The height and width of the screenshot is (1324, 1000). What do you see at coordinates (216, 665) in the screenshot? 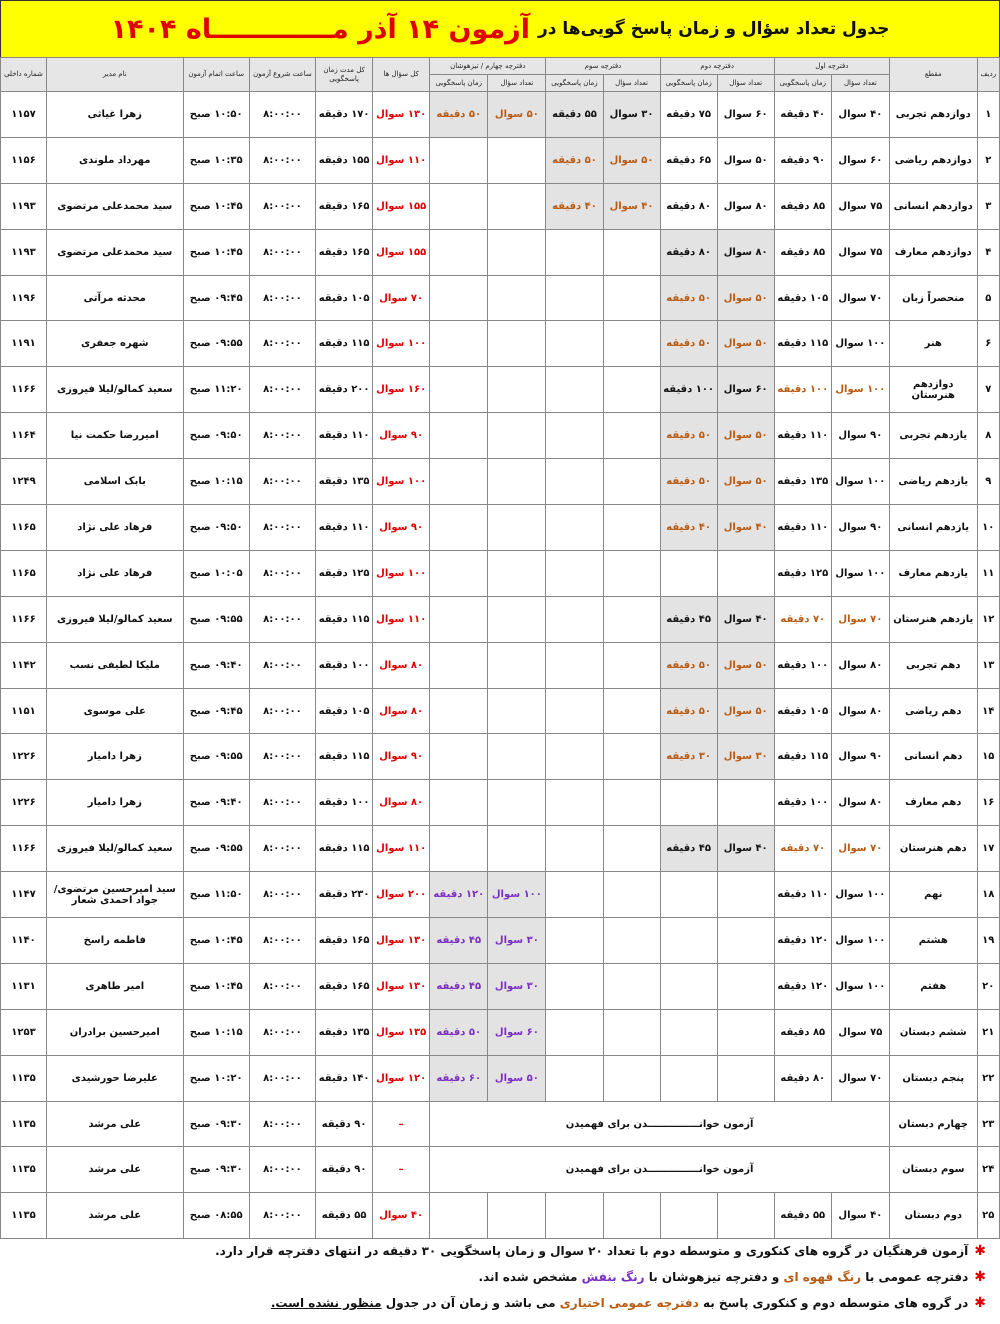
I see `end-time: ۰۹:۴۰ صبح` at bounding box center [216, 665].